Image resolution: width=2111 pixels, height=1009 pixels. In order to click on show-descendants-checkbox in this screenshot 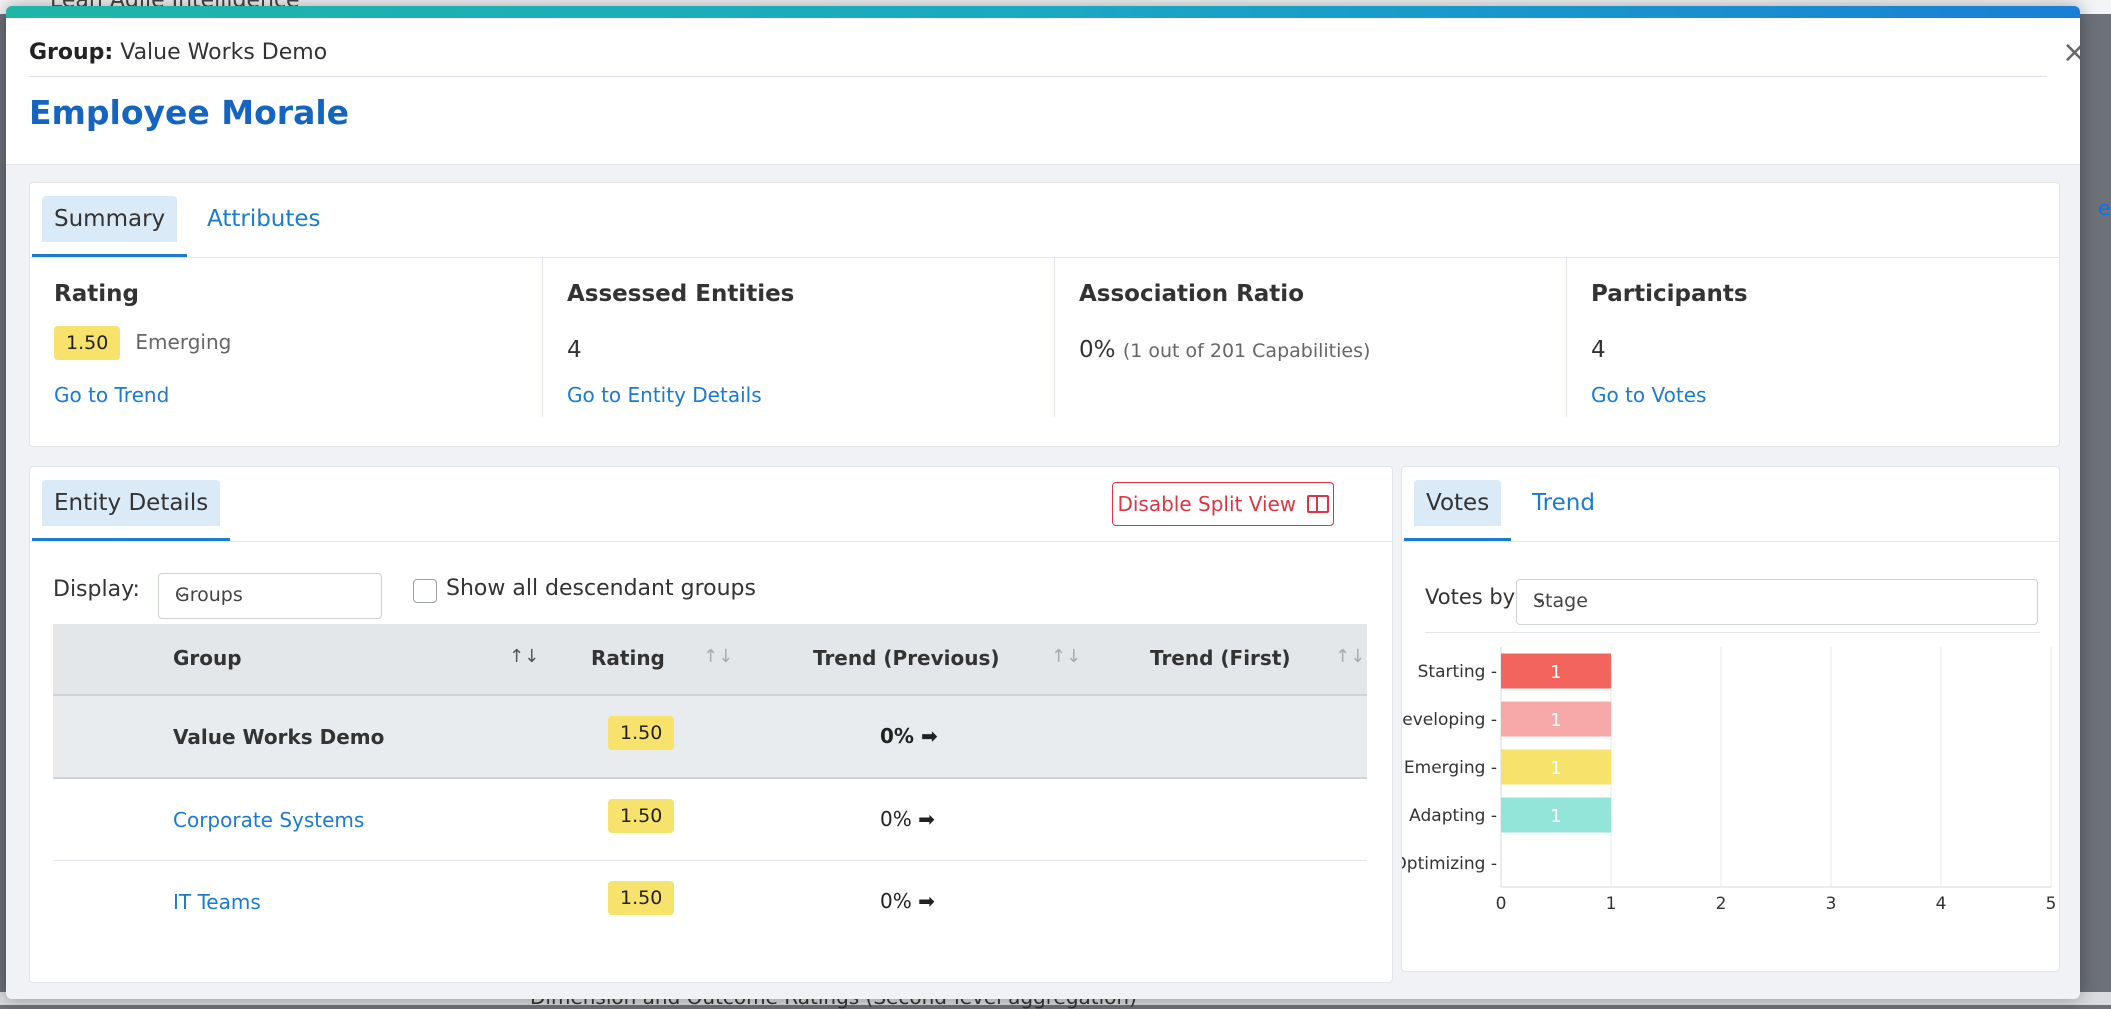, I will do `click(425, 591)`.